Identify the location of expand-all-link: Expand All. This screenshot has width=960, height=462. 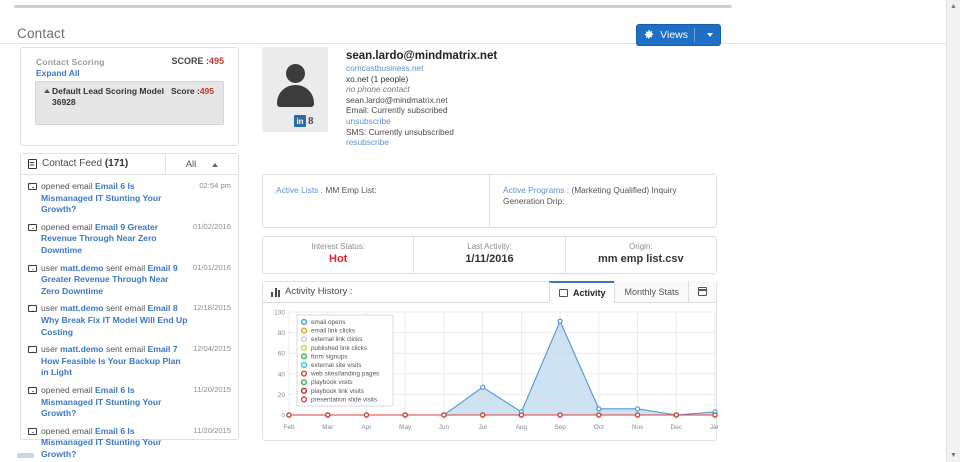
(58, 73).